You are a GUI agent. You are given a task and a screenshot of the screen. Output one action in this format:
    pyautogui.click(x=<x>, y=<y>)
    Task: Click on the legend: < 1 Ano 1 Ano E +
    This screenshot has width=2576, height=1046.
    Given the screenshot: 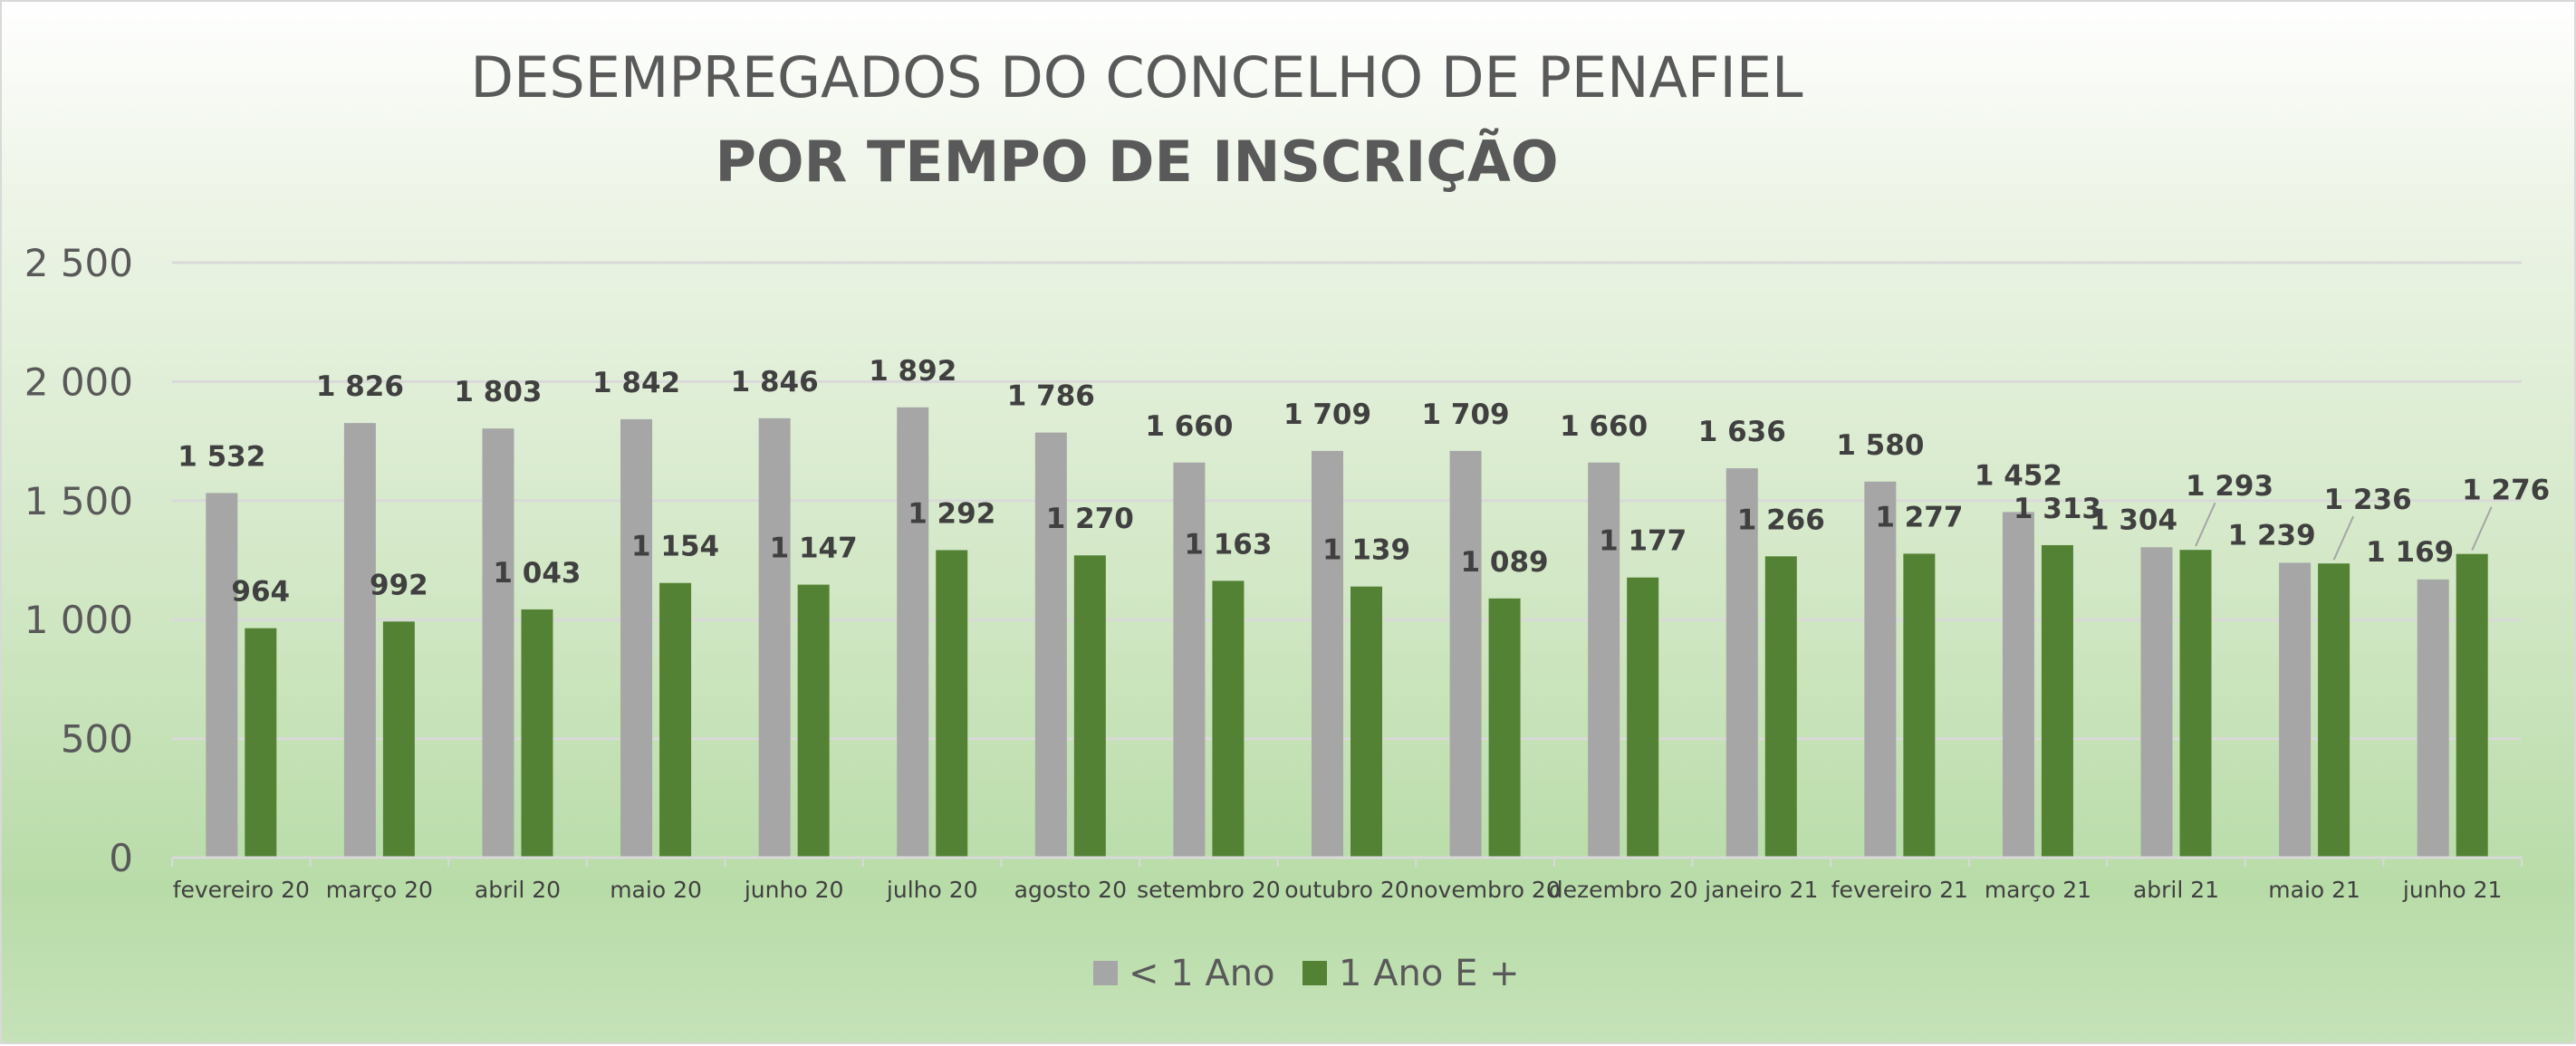 What is the action you would take?
    pyautogui.click(x=1306, y=973)
    